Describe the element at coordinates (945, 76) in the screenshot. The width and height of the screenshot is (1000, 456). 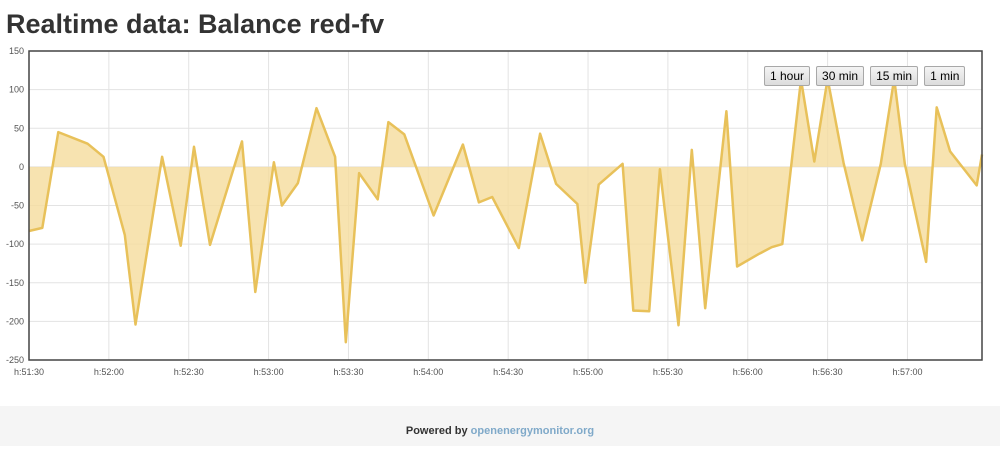
I see `range-1-min-button: 1 min` at that location.